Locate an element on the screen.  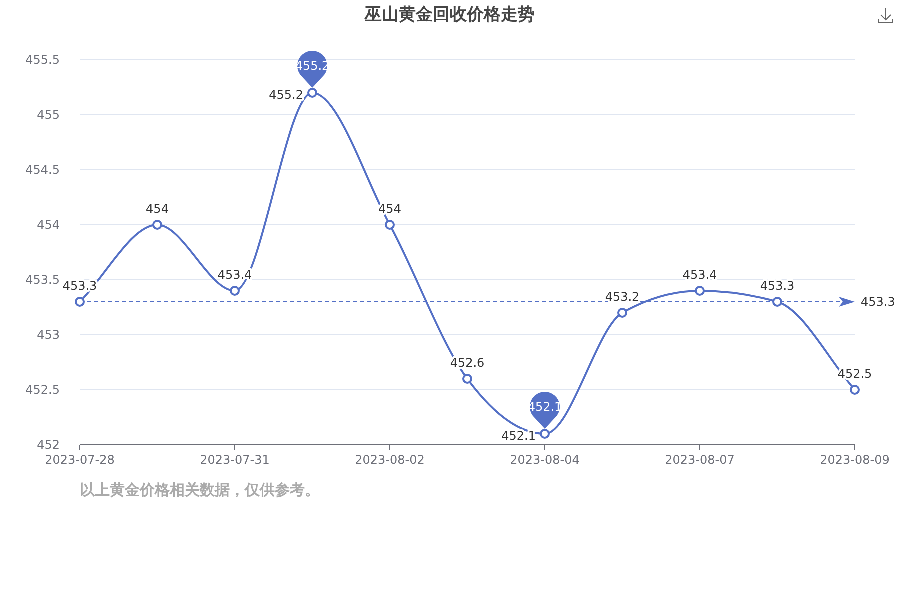
data-label: 455.2 is located at coordinates (286, 95).